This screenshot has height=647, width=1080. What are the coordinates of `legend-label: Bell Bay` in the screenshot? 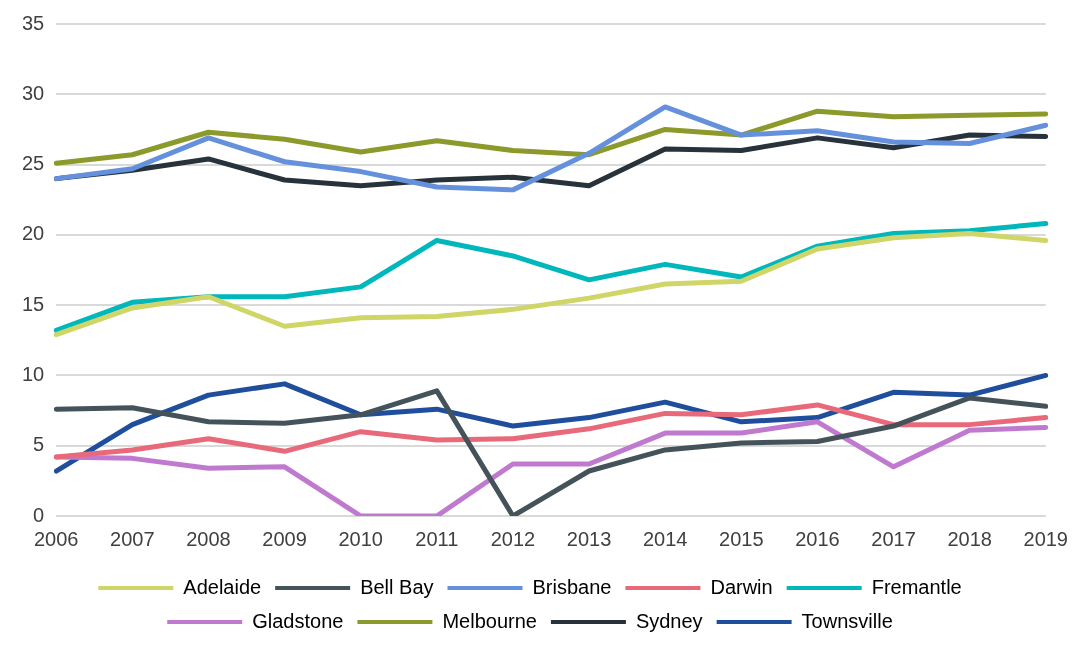 It's located at (397, 586).